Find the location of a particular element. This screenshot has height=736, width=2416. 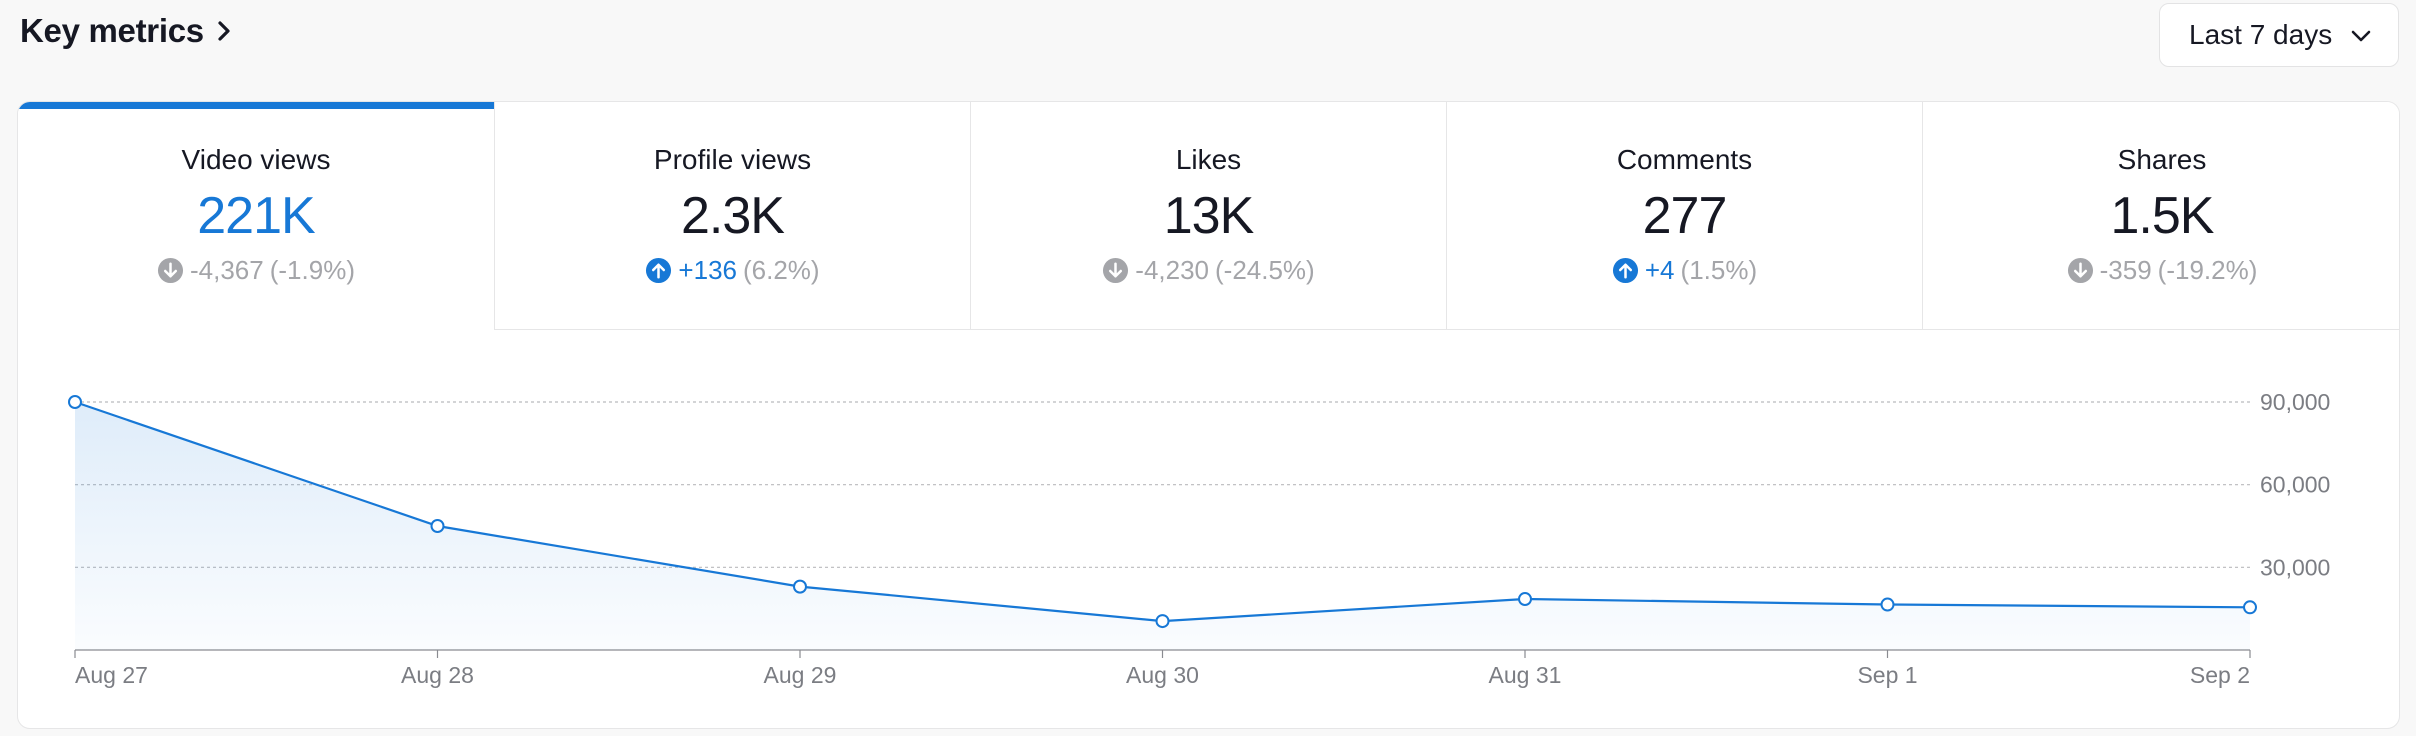

metric-label: Video views is located at coordinates (256, 159).